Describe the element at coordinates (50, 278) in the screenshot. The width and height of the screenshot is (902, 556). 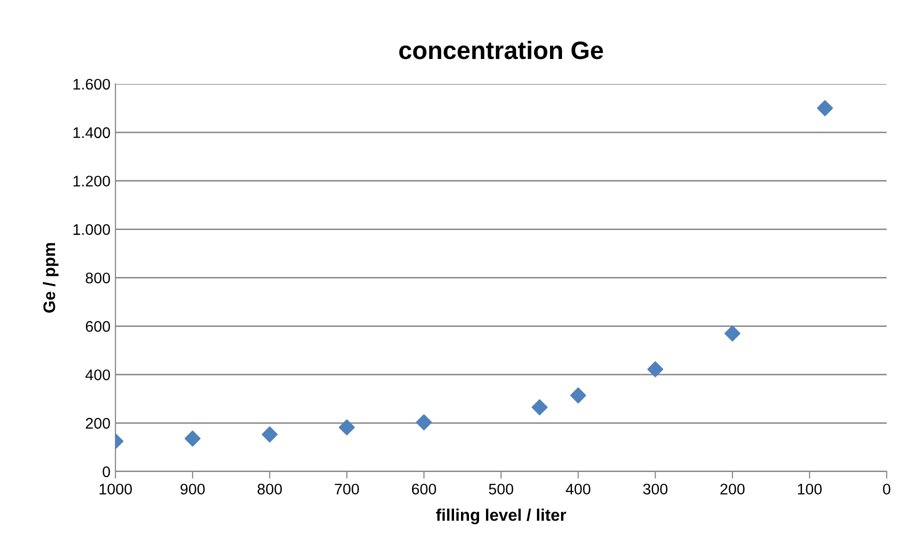
I see `y-axis-title: Ge / ppm` at that location.